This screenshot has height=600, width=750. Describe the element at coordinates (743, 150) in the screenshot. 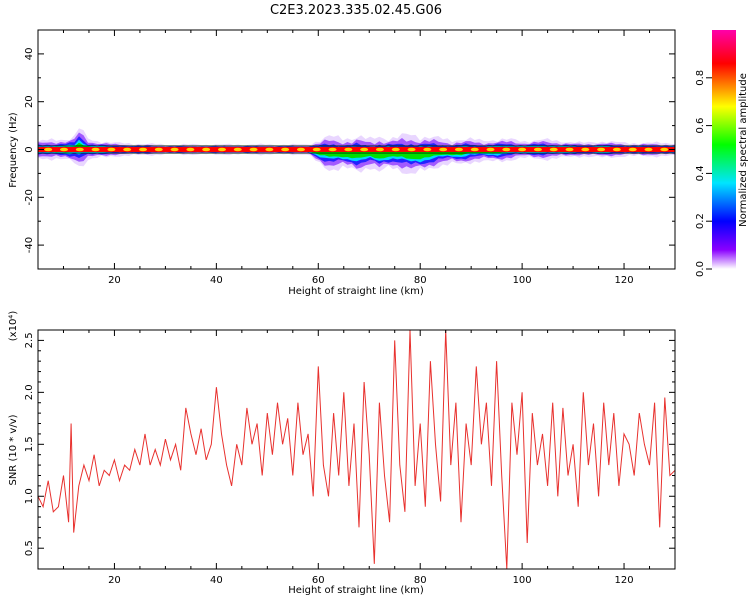

I see `colorbar-label: Normalized spectral amplitude` at that location.